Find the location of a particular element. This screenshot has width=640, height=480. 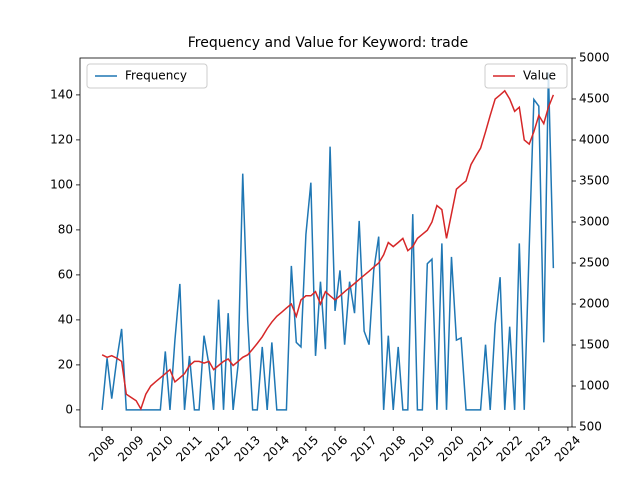

y2-tick-label: 4000 is located at coordinates (594, 140).